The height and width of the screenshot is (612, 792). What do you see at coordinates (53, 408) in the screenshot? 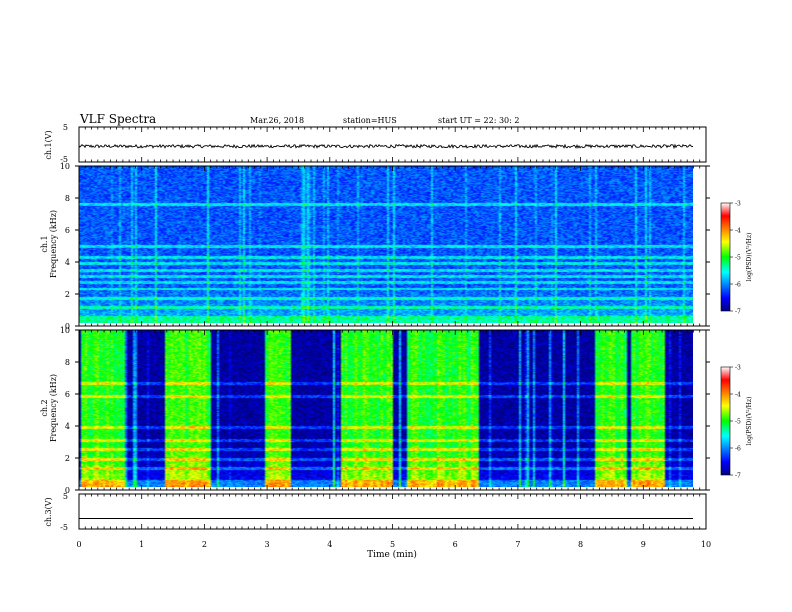
I see `ch2-spectrogram-ylabel: Frequency (kHz)` at bounding box center [53, 408].